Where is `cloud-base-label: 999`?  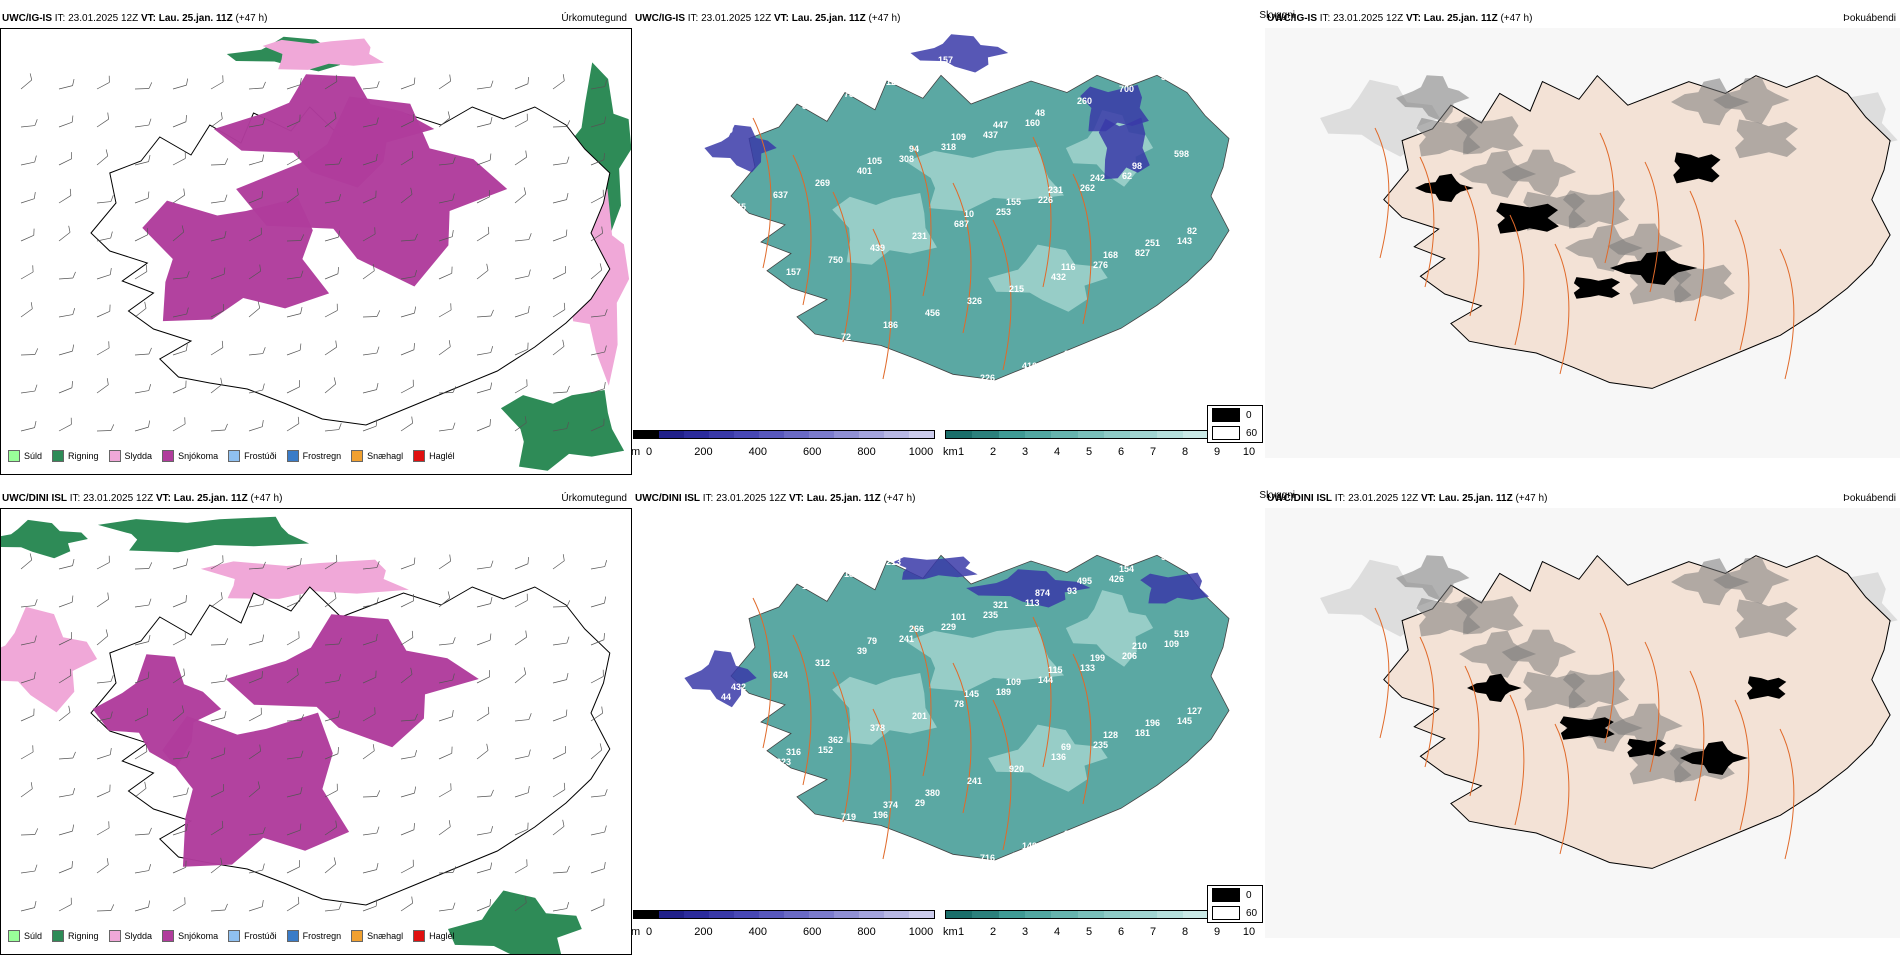 cloud-base-label: 999 is located at coordinates (764, 841).